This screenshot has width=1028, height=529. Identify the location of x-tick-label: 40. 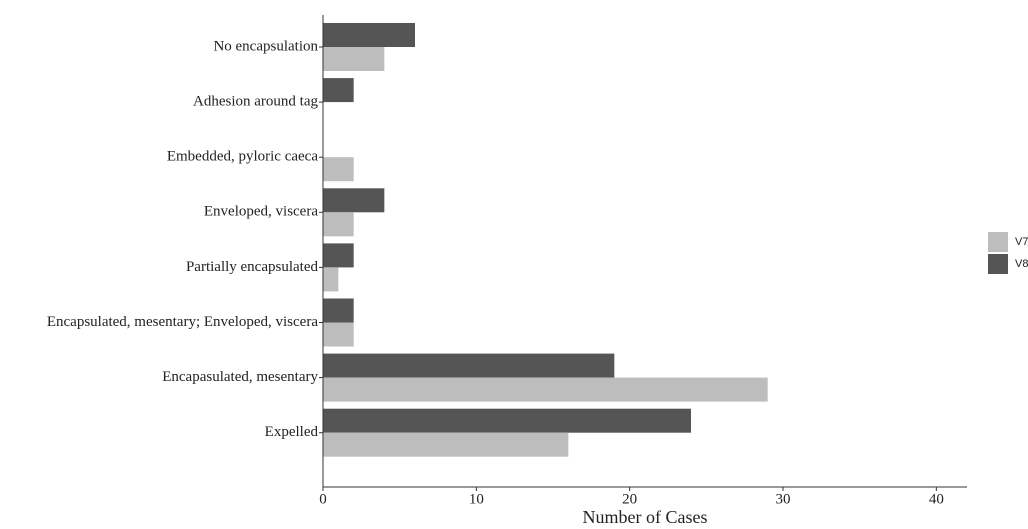
(936, 499).